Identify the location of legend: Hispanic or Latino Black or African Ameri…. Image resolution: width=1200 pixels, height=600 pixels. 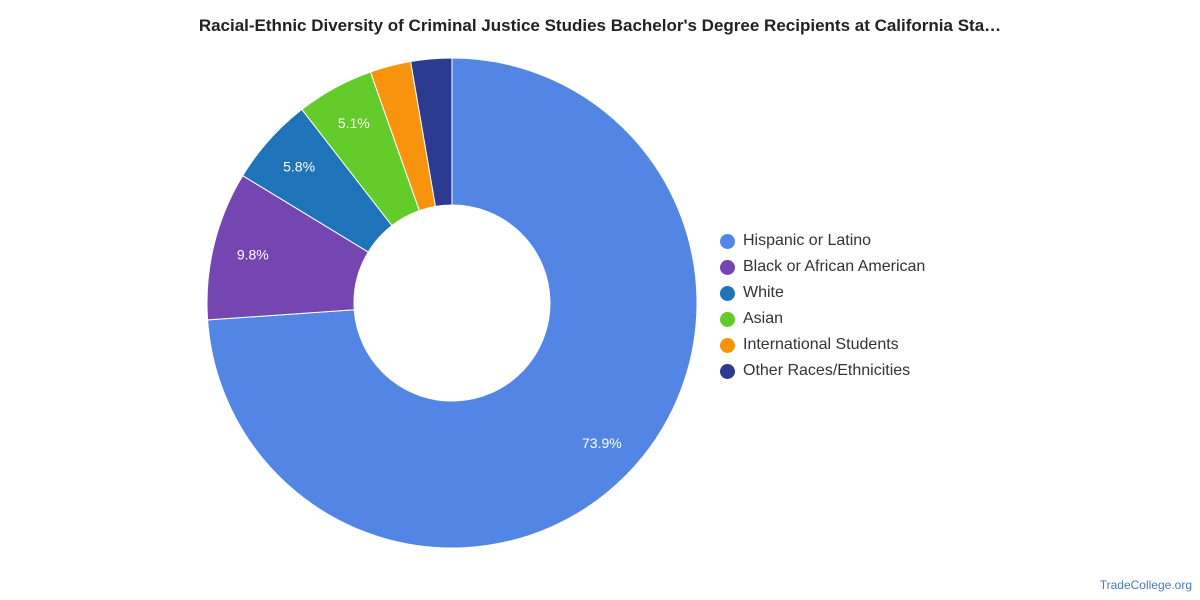
(822, 306).